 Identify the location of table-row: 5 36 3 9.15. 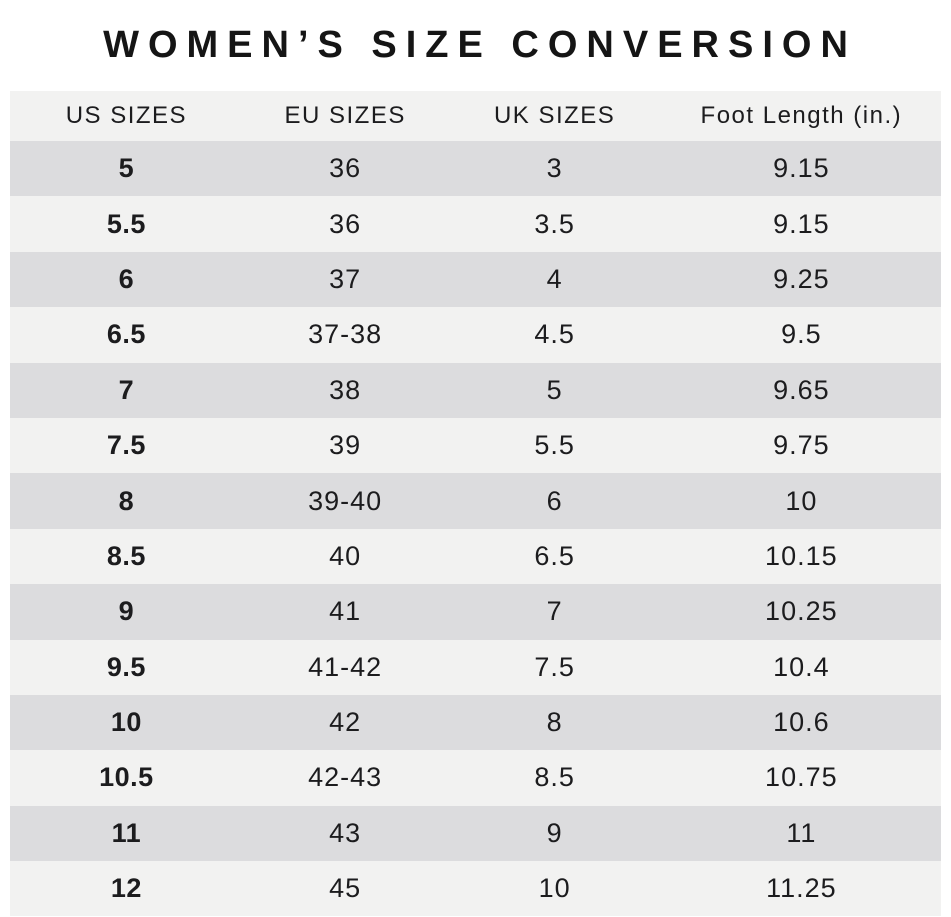
(475, 169).